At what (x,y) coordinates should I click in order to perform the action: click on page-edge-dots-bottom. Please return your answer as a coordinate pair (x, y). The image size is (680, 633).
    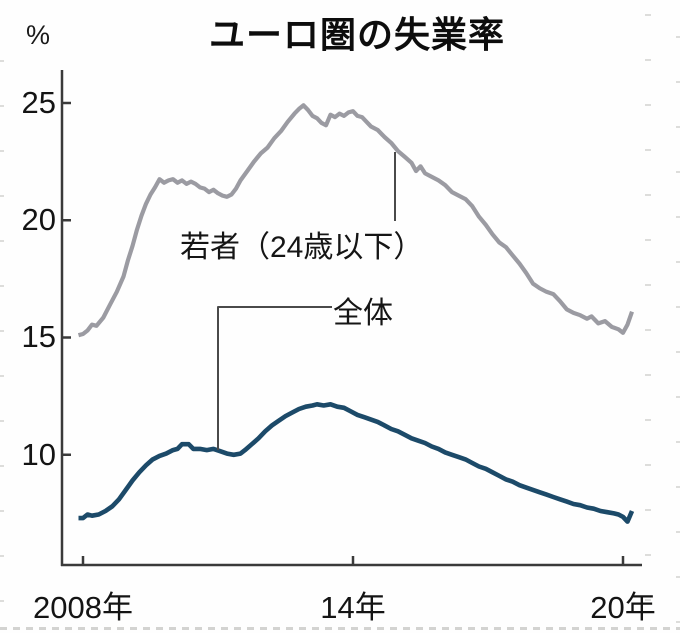
    Looking at the image, I should click on (340, 628).